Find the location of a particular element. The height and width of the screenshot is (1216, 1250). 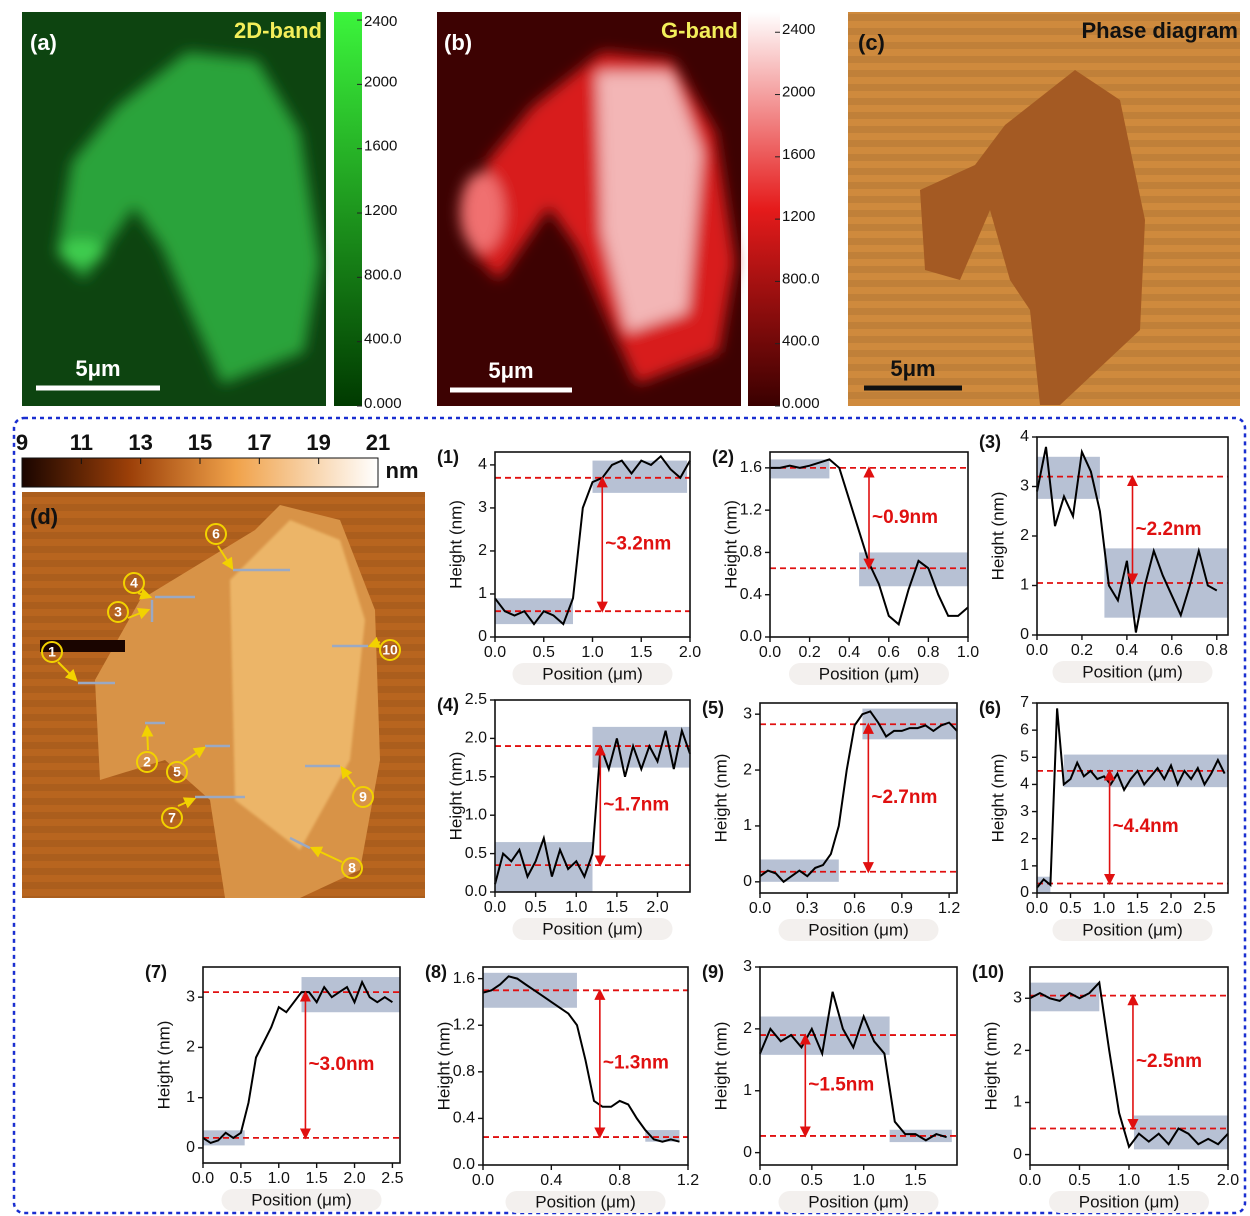

colorbar-tick-label: 800.0 is located at coordinates (801, 278).